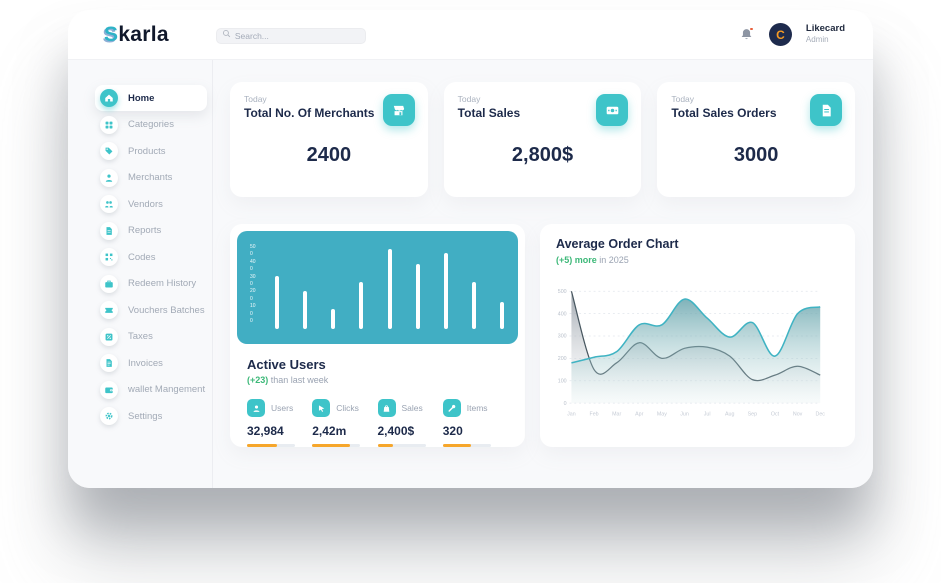 This screenshot has width=941, height=583. What do you see at coordinates (162, 283) in the screenshot?
I see `sidebar-item-label: Redeem History` at bounding box center [162, 283].